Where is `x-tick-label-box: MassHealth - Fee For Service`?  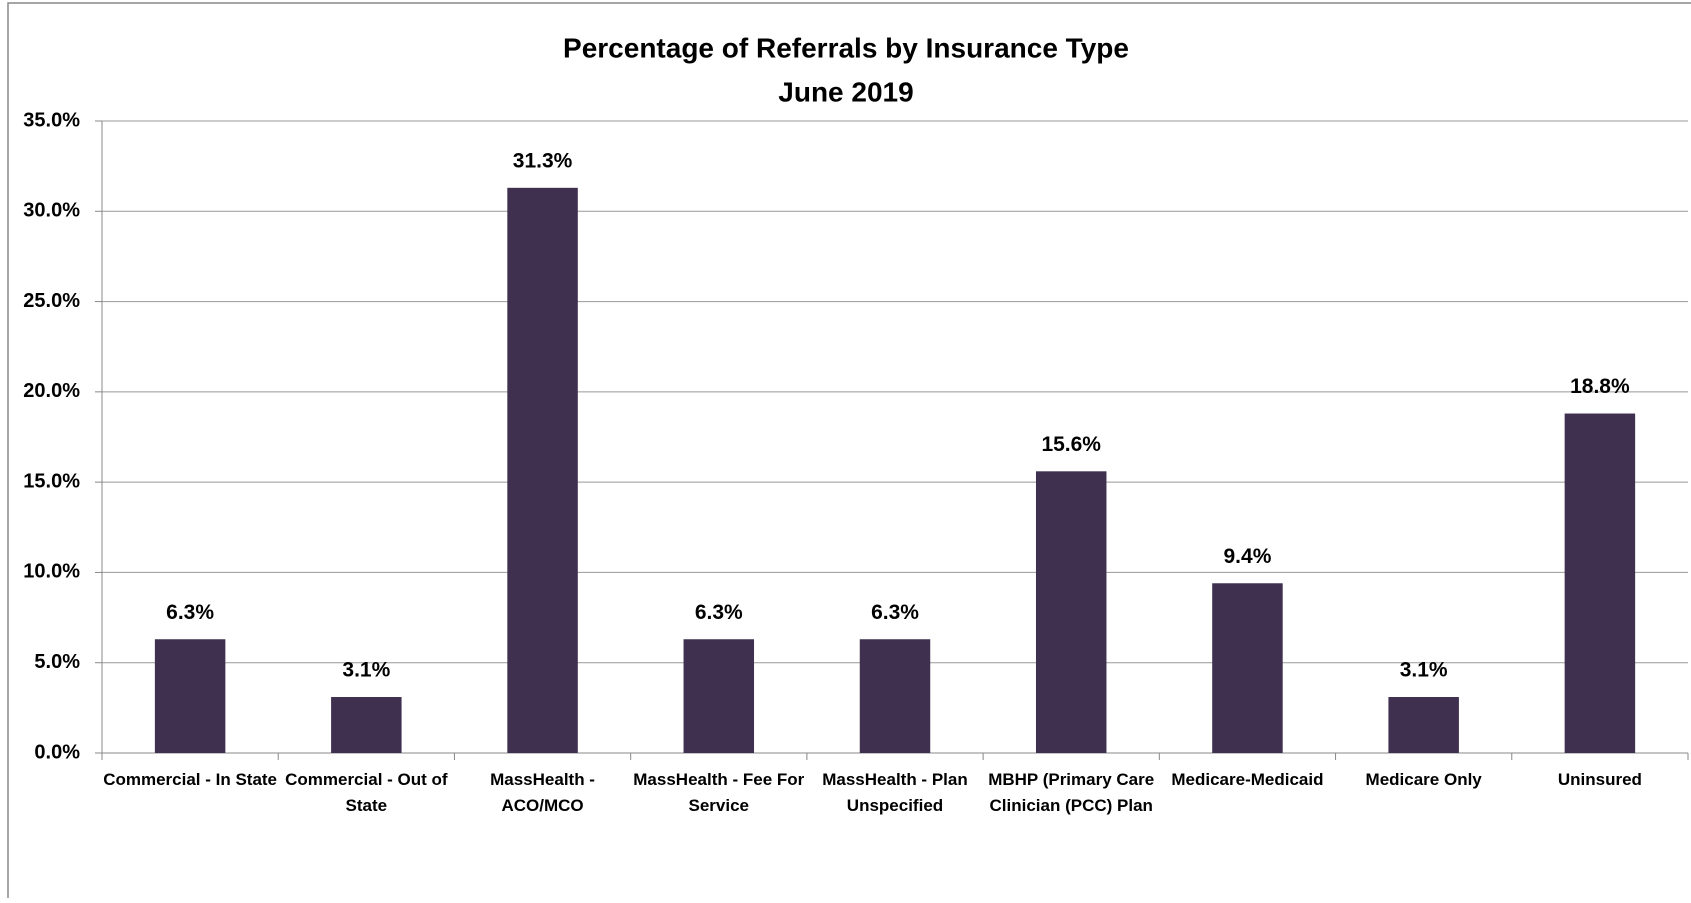 x-tick-label-box: MassHealth - Fee For Service is located at coordinates (719, 792).